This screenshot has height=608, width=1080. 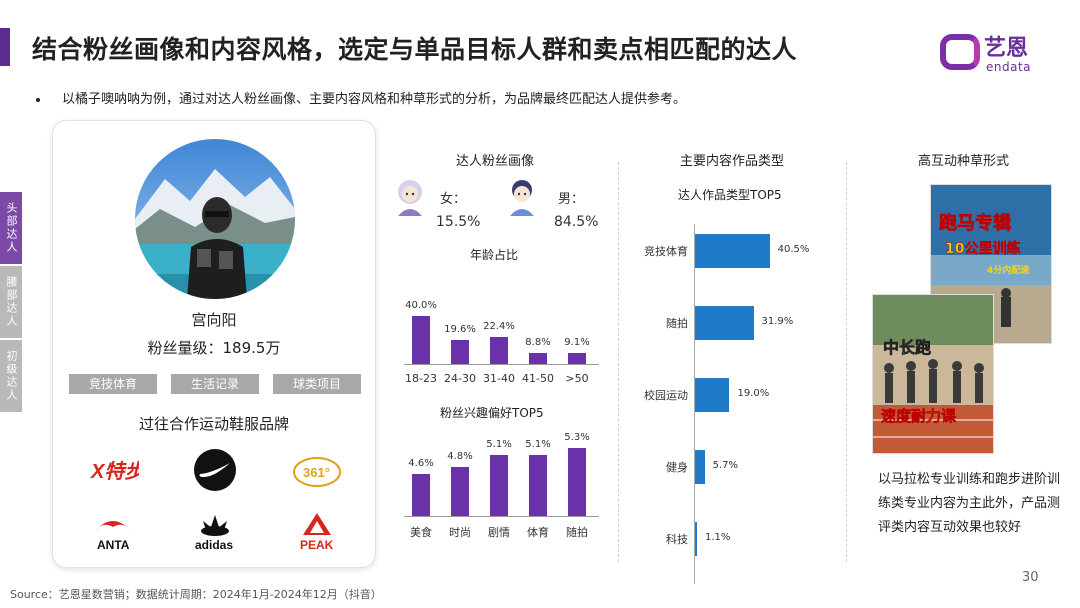 What do you see at coordinates (113, 384) in the screenshot?
I see `tag-competitive-sports: 竞技体育` at bounding box center [113, 384].